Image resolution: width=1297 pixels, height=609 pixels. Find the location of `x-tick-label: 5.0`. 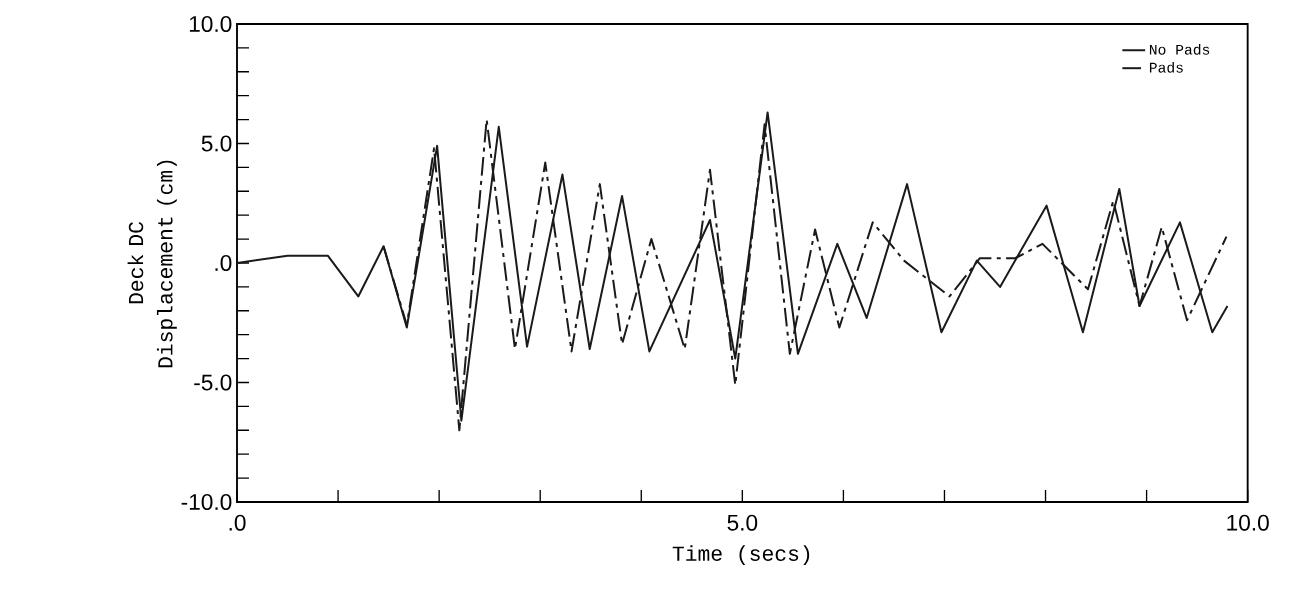

x-tick-label: 5.0 is located at coordinates (742, 522).